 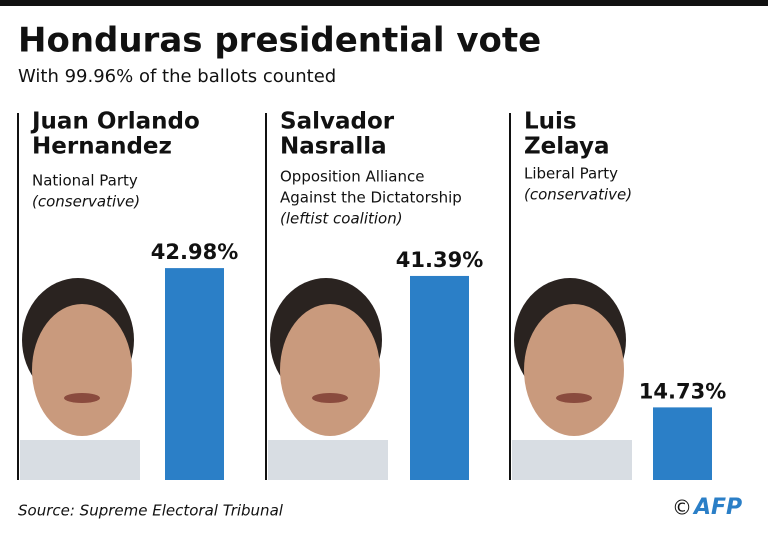 I want to click on source: Source: Supreme Electoral Tribunal, so click(x=151, y=511).